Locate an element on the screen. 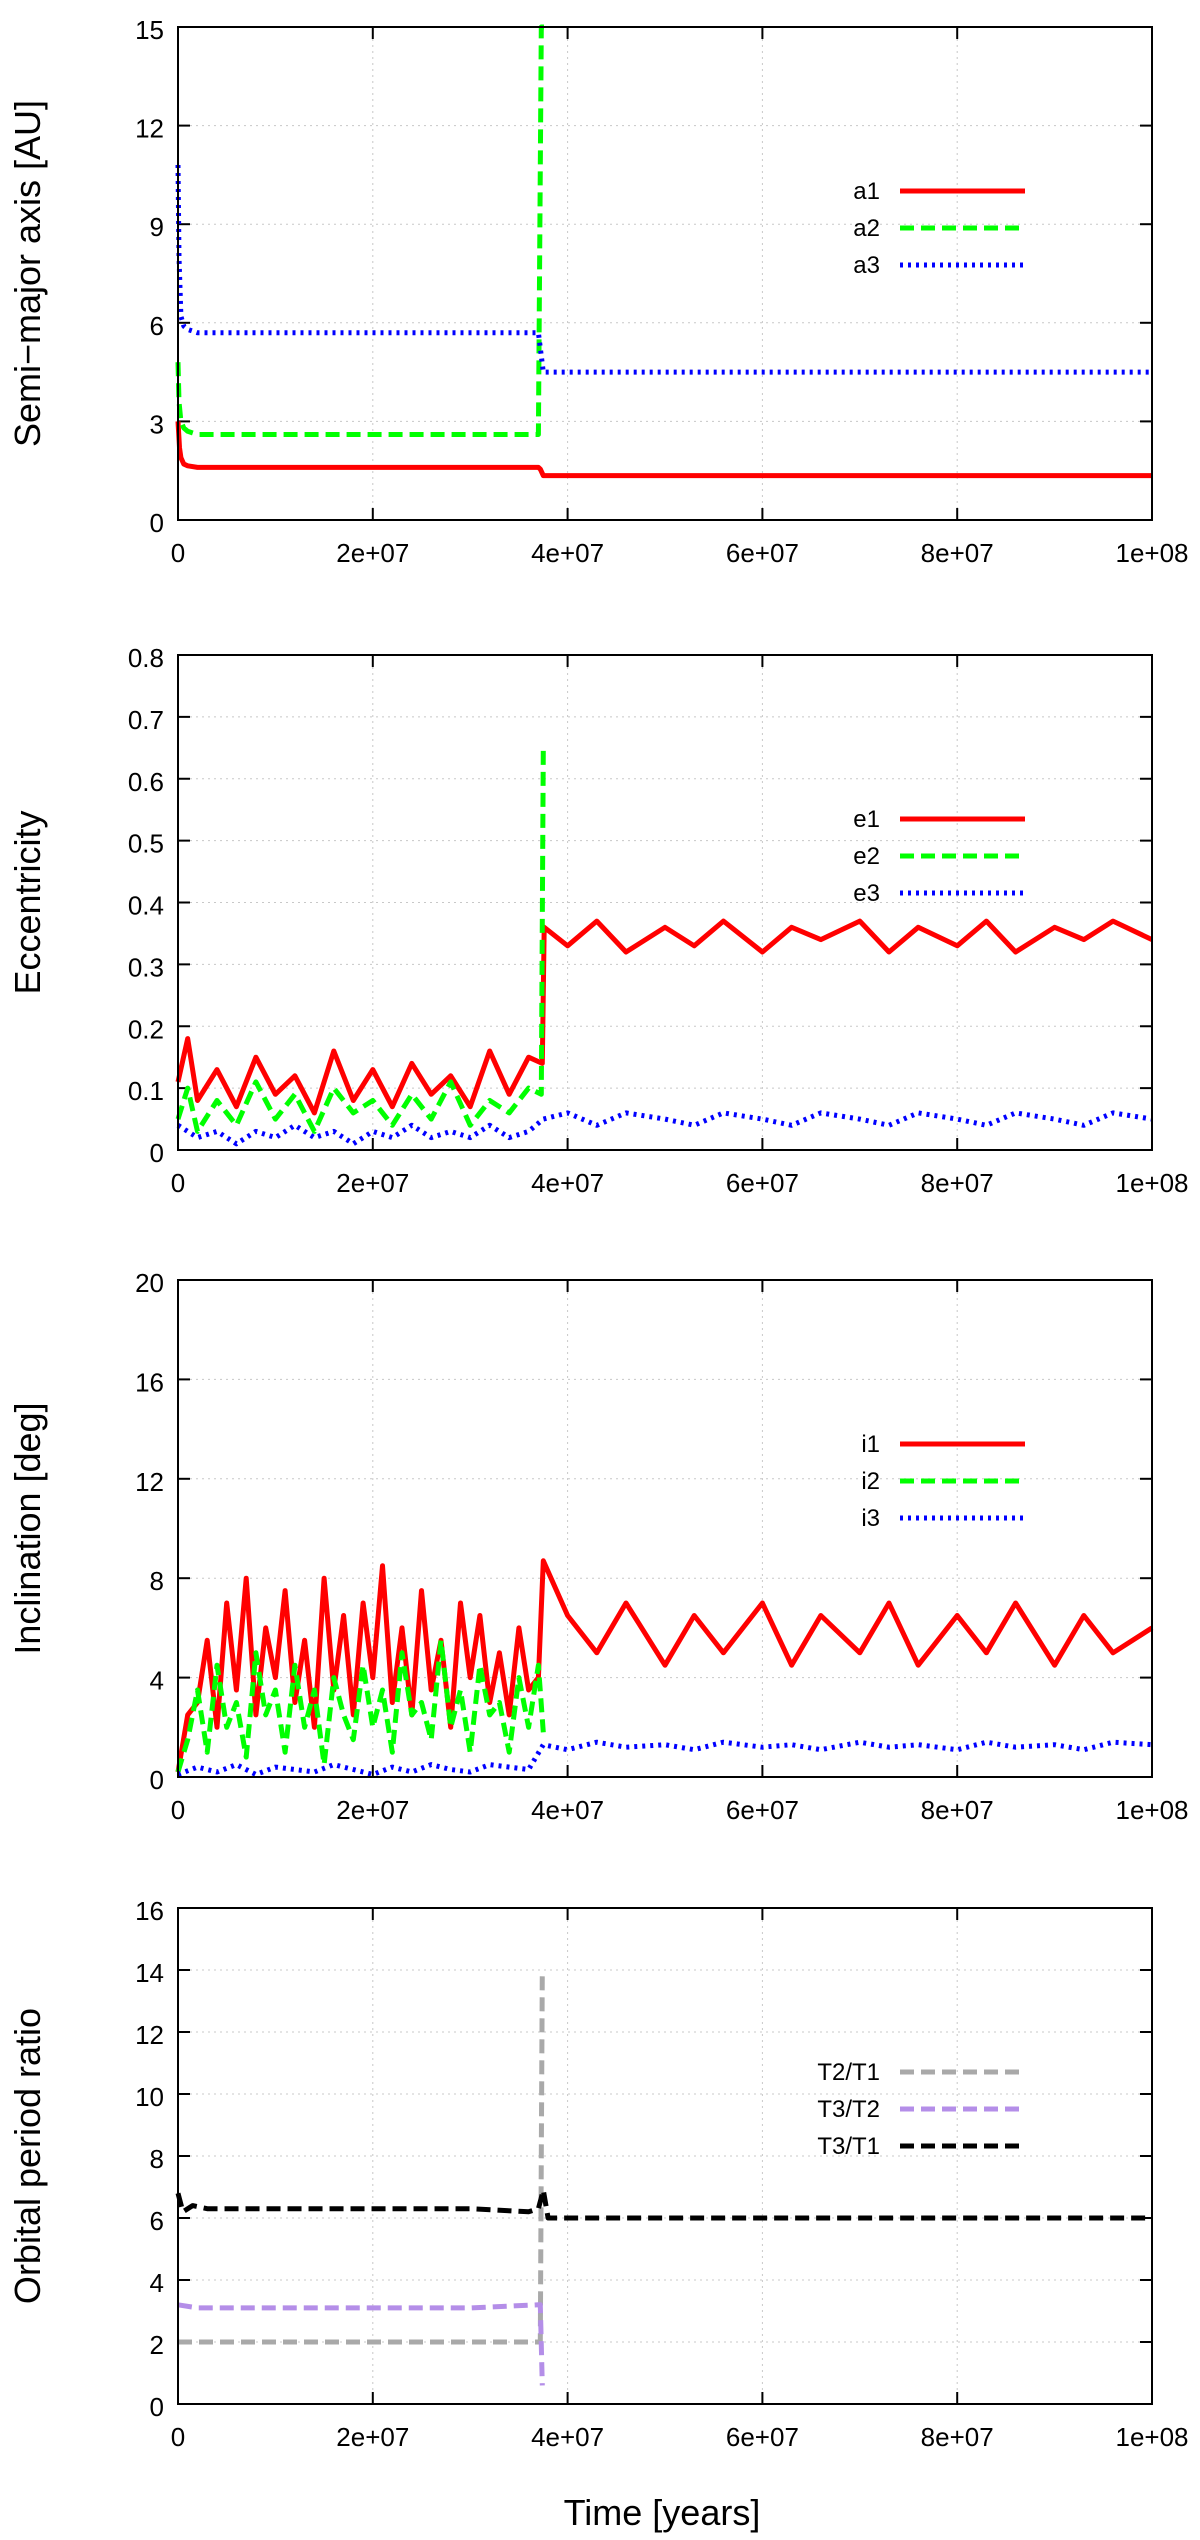  y-axis-label: Inclination [deg] is located at coordinates (27, 1528).